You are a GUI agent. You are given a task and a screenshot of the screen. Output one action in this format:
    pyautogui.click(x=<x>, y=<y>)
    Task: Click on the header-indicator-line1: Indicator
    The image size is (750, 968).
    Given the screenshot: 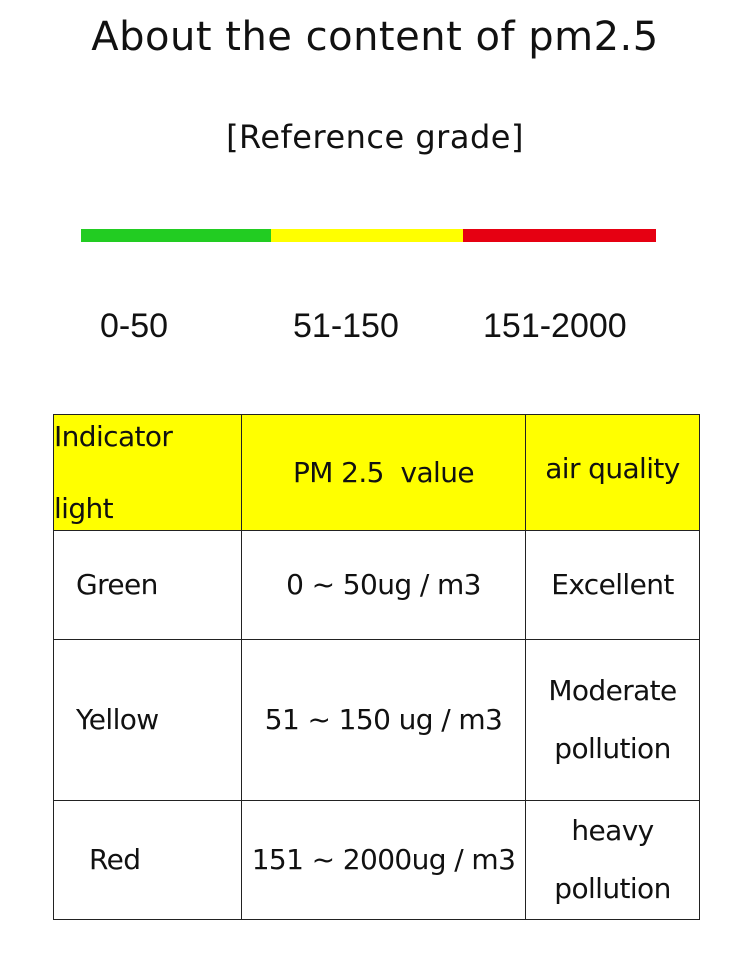 What is the action you would take?
    pyautogui.click(x=113, y=436)
    